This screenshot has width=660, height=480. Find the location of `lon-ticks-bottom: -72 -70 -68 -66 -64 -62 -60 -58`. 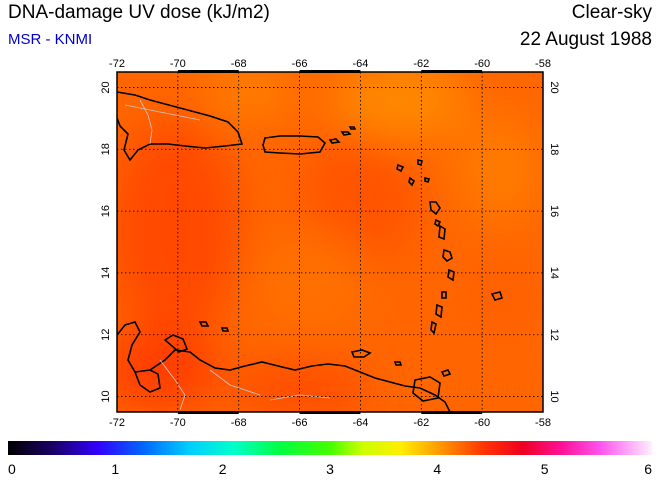

lon-ticks-bottom: -72 -70 -68 -66 -64 -62 -60 -58 is located at coordinates (330, 423).